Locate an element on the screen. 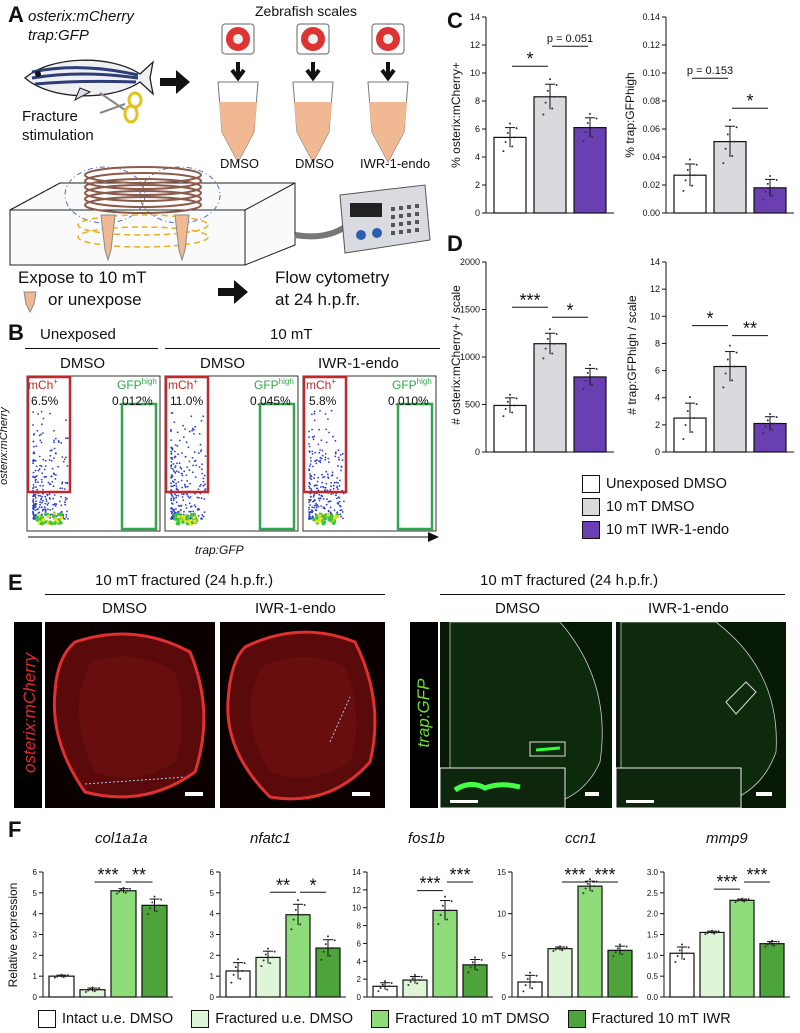 This screenshot has height=1033, width=800. legend-swatch-f2 is located at coordinates (200, 1019).